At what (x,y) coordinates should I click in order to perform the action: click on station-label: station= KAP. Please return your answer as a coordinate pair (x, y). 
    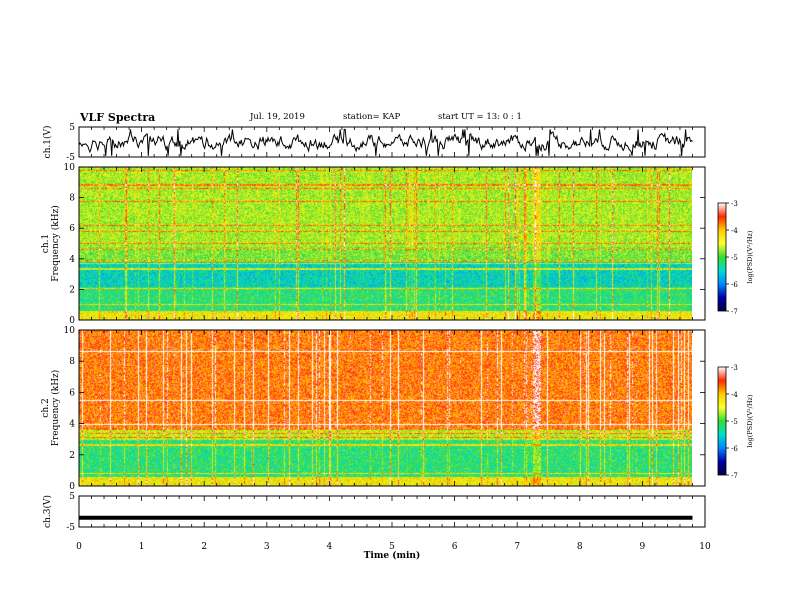
    Looking at the image, I should click on (372, 117).